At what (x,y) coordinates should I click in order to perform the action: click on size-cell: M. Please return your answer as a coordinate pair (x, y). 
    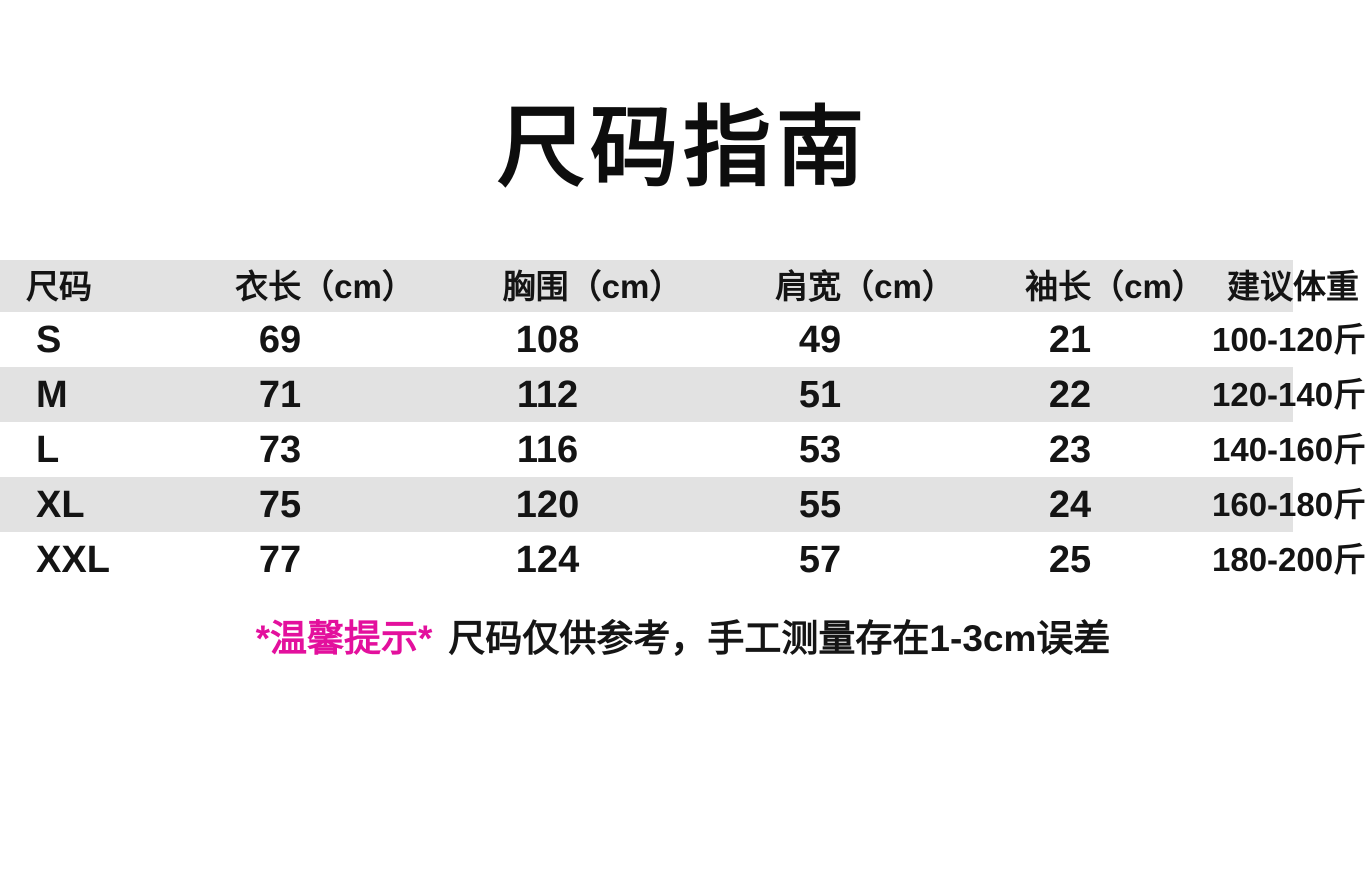
    Looking at the image, I should click on (52, 394).